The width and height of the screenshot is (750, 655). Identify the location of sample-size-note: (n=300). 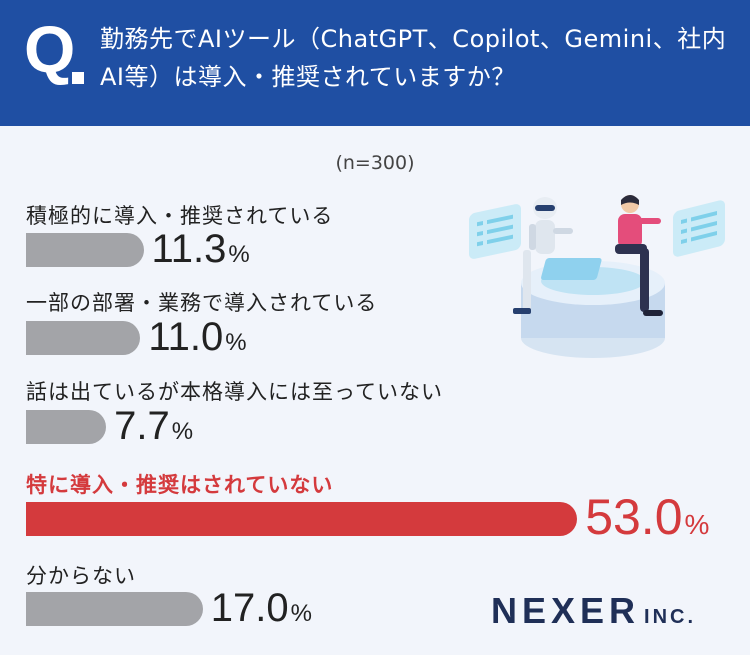
(375, 163).